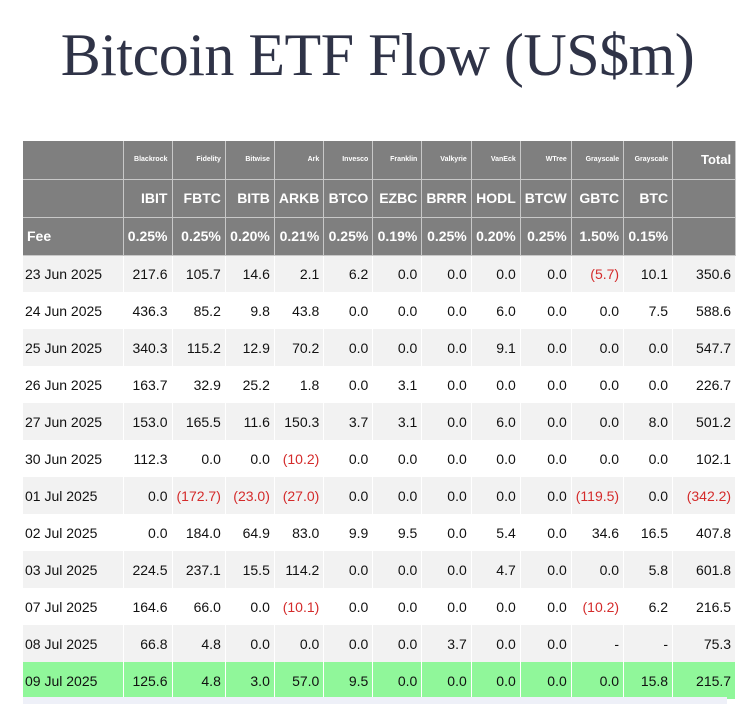  What do you see at coordinates (250, 495) in the screenshot?
I see `flow-cell: (23.0)` at bounding box center [250, 495].